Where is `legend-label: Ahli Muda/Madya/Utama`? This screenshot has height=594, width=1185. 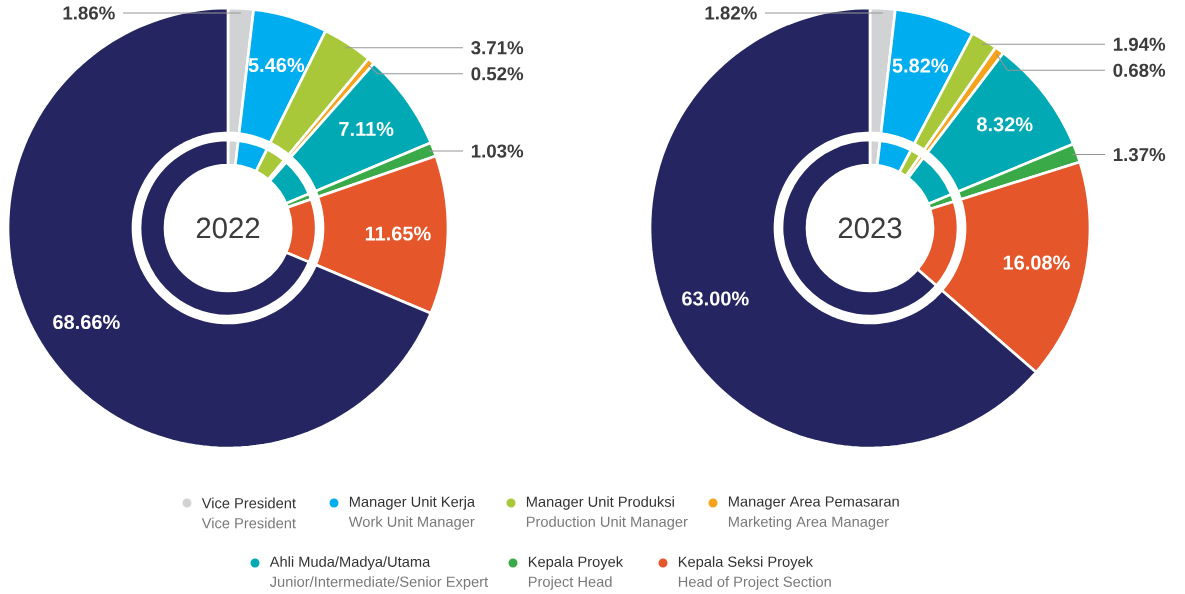
legend-label: Ahli Muda/Madya/Utama is located at coordinates (350, 563).